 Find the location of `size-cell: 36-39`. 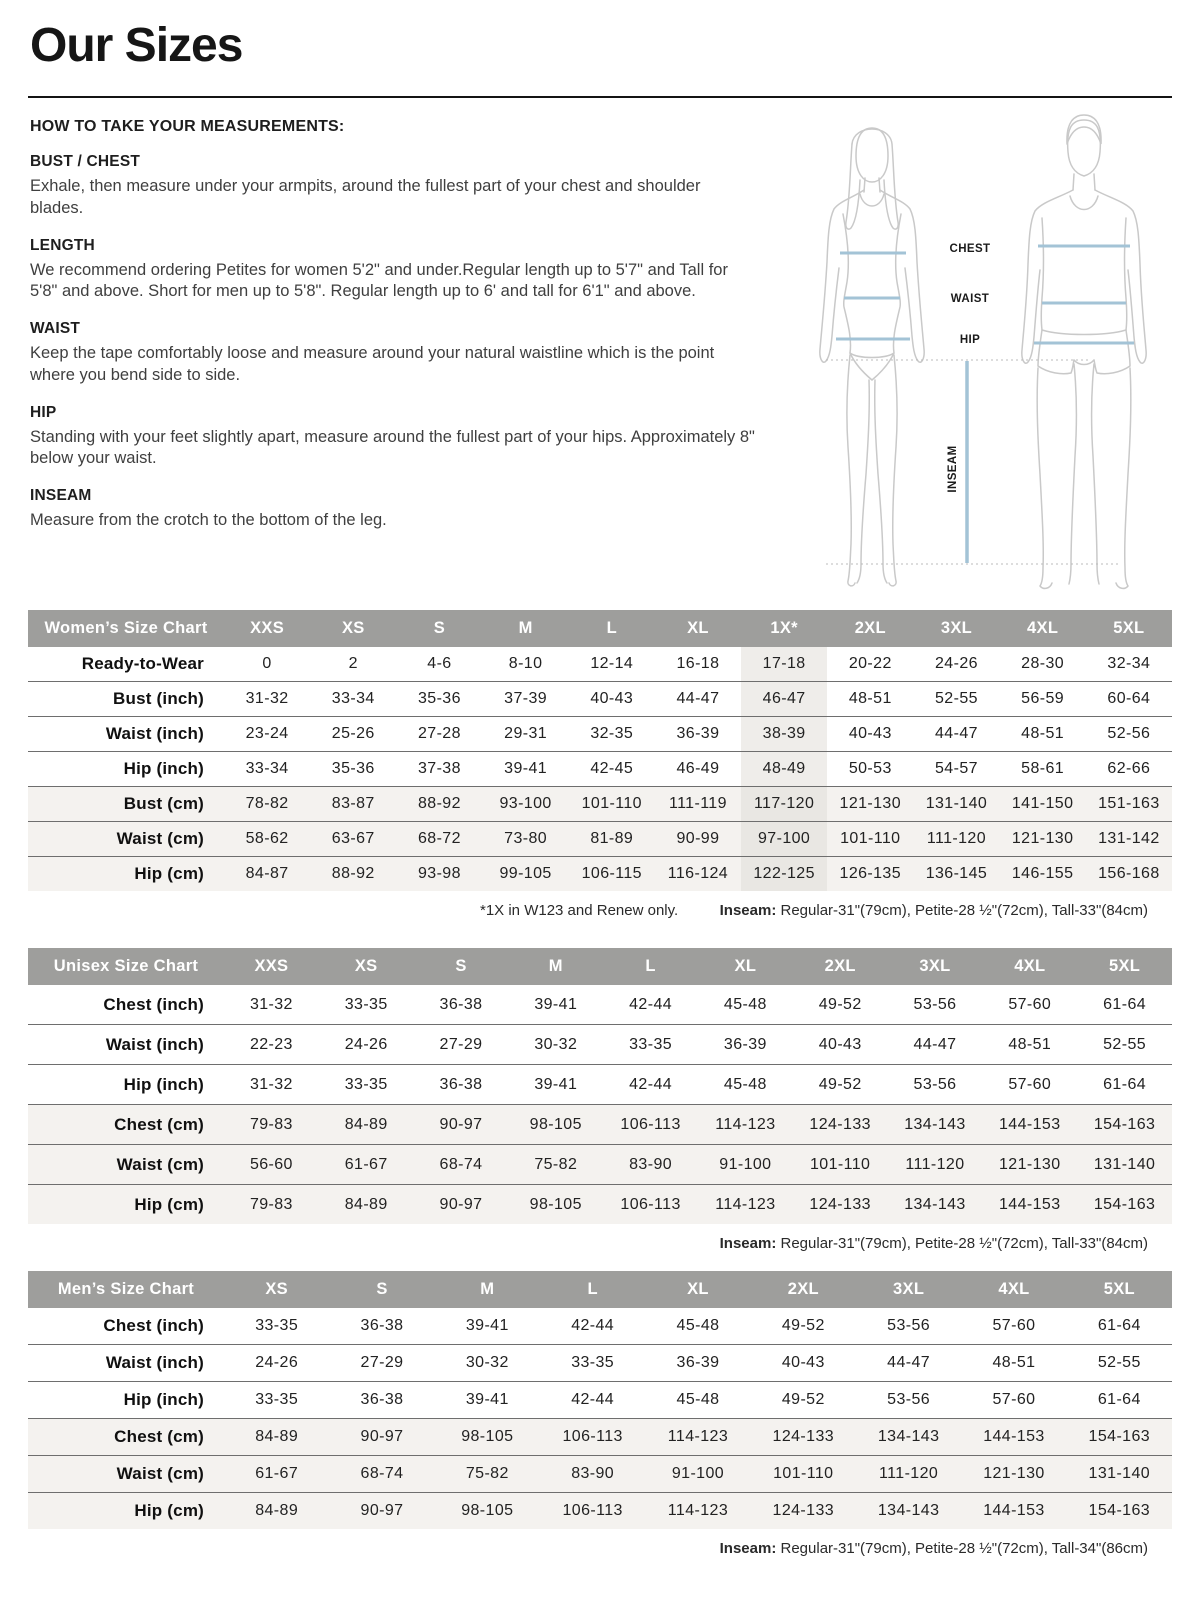

size-cell: 36-39 is located at coordinates (698, 1363).